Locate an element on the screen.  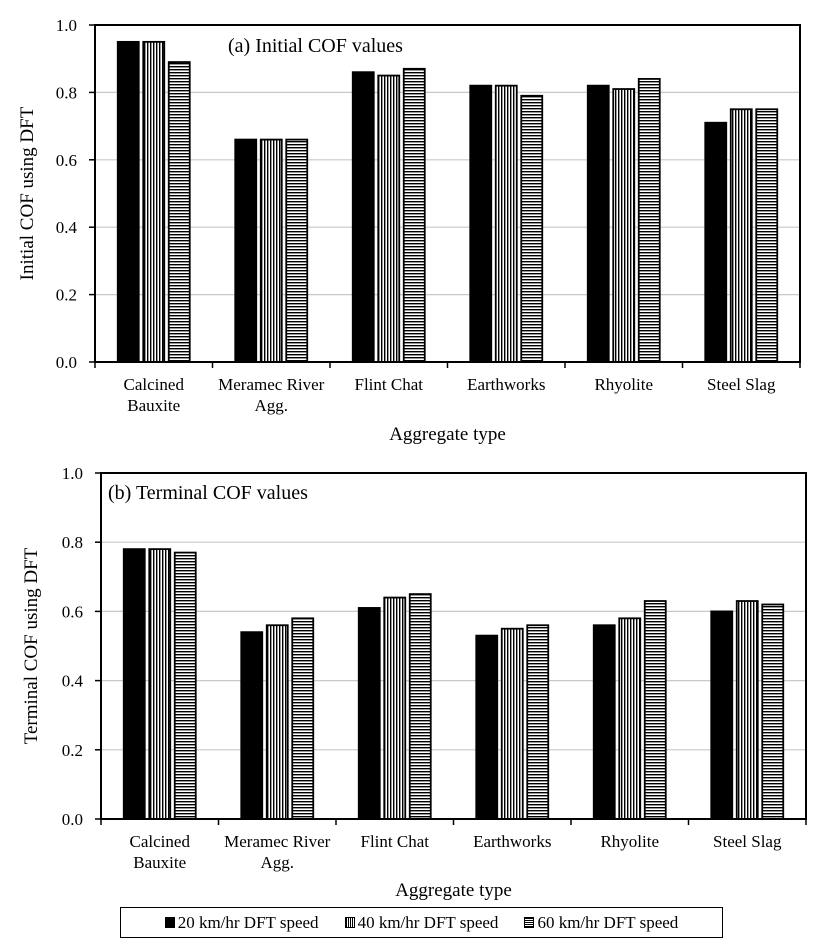
legend-item-20kmh: 20 km/hr DFT speed is located at coordinates (241, 922).